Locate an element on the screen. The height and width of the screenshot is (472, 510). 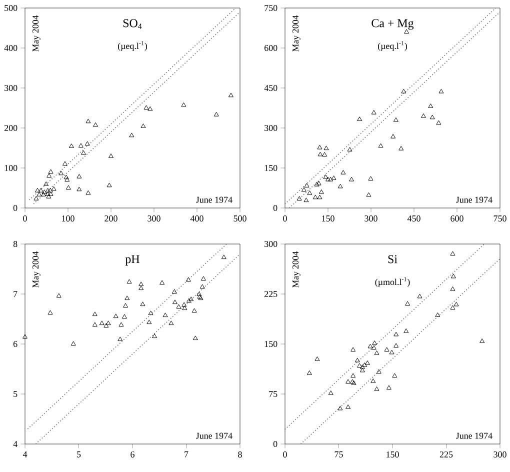
y-tick-label: 225 is located at coordinates (271, 294).